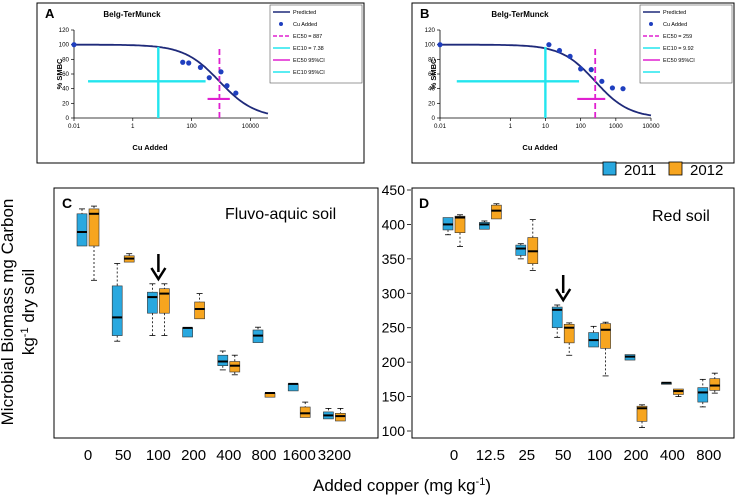  I want to click on panel-d-y-tick-label: 450, so click(394, 190).